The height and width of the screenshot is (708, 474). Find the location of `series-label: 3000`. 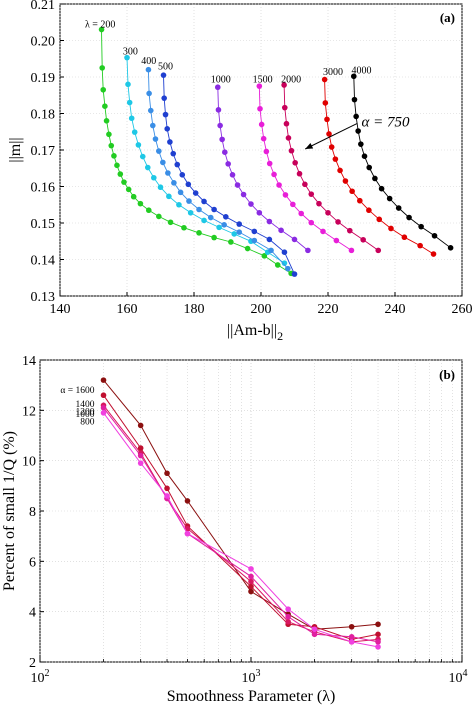

series-label: 3000 is located at coordinates (333, 72).